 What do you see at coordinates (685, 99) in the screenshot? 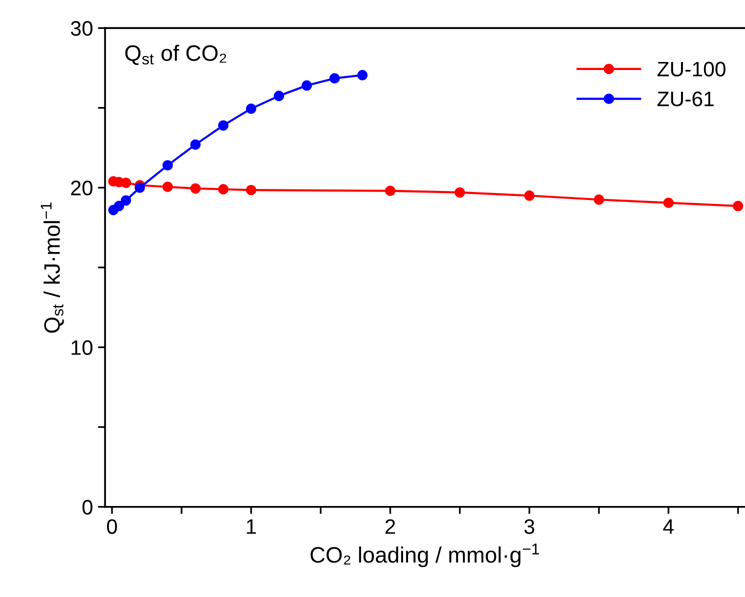
I see `legend-label: ZU-61` at bounding box center [685, 99].